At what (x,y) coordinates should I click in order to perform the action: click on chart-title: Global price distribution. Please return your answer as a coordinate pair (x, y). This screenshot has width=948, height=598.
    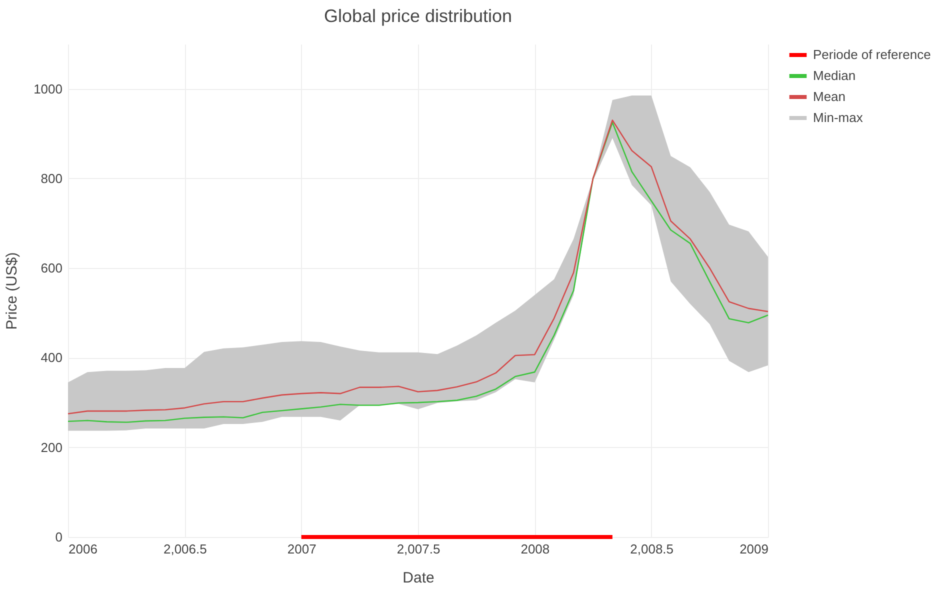
    Looking at the image, I should click on (418, 16).